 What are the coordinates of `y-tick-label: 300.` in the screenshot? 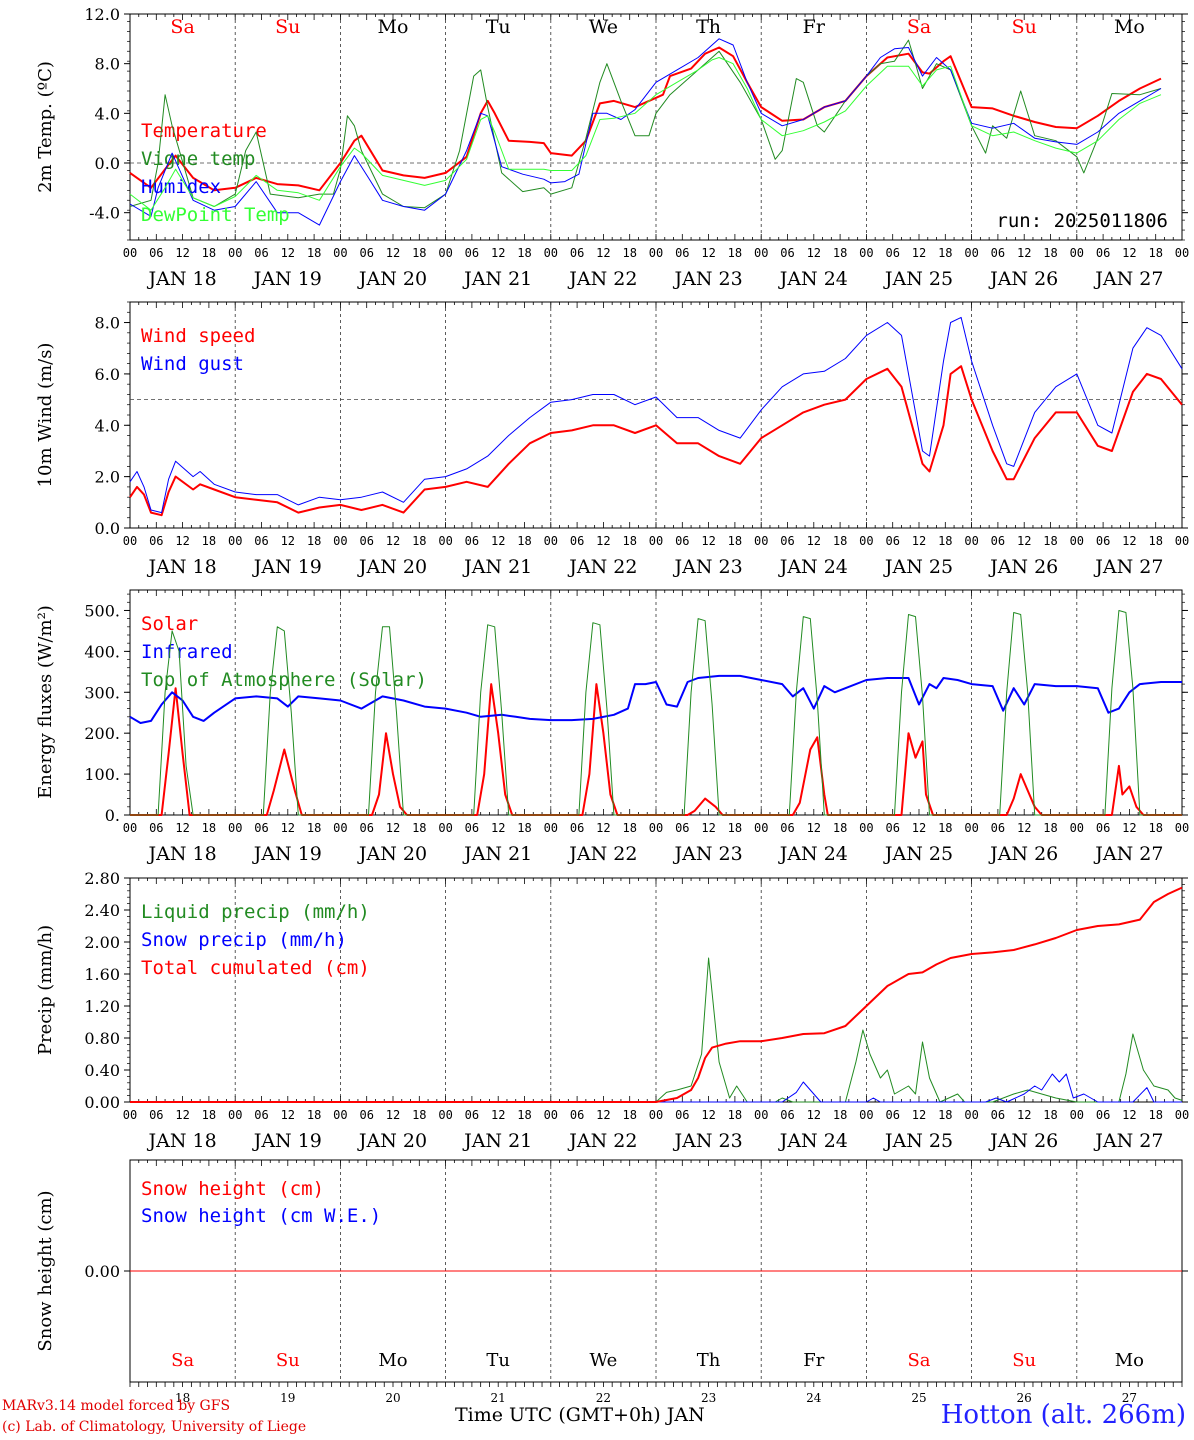 It's located at (102, 692).